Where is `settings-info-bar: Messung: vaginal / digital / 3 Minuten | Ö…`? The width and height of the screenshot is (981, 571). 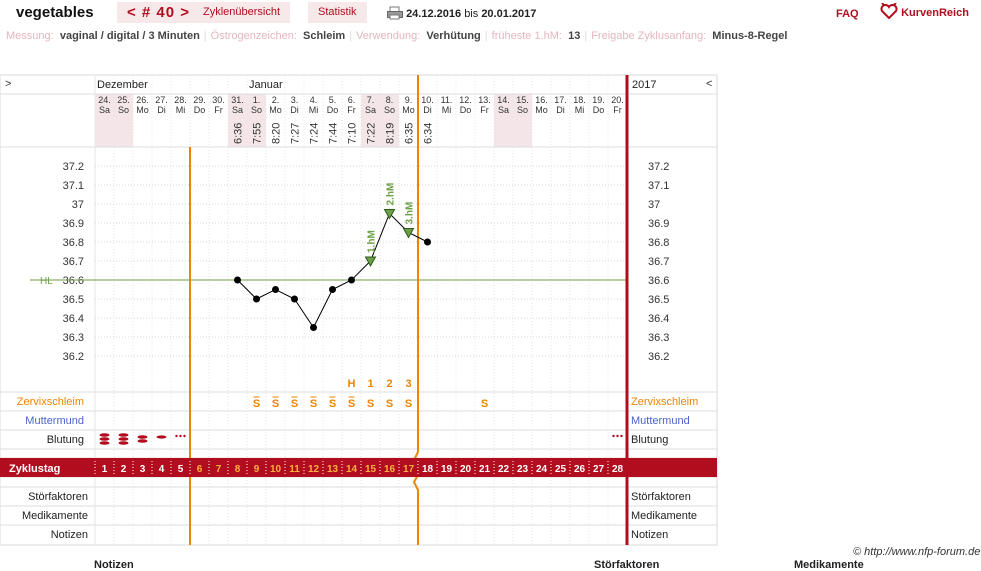
settings-info-bar: Messung: vaginal / digital / 3 Minuten | Ö… is located at coordinates (396, 36).